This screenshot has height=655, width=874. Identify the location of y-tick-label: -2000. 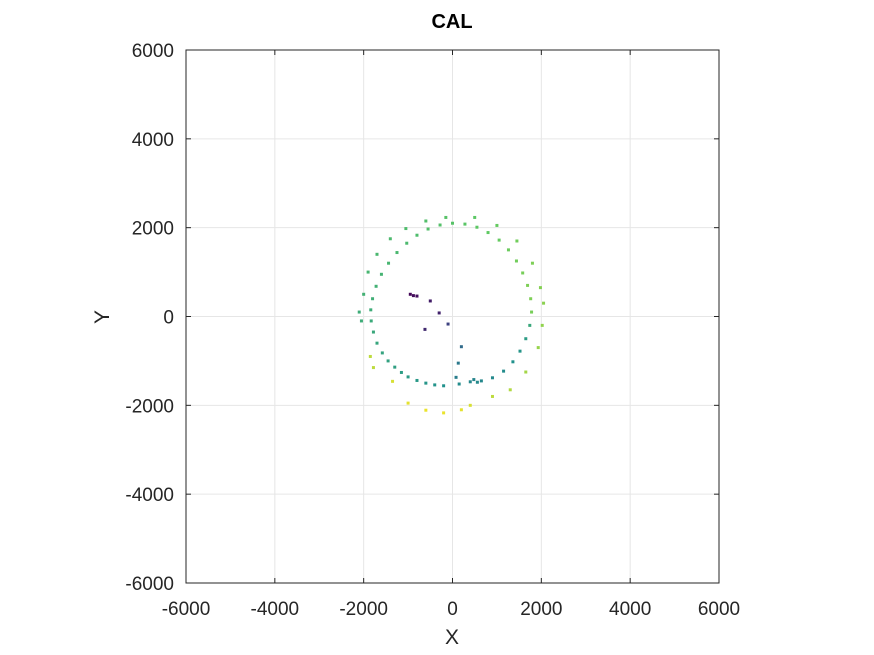
(149, 406).